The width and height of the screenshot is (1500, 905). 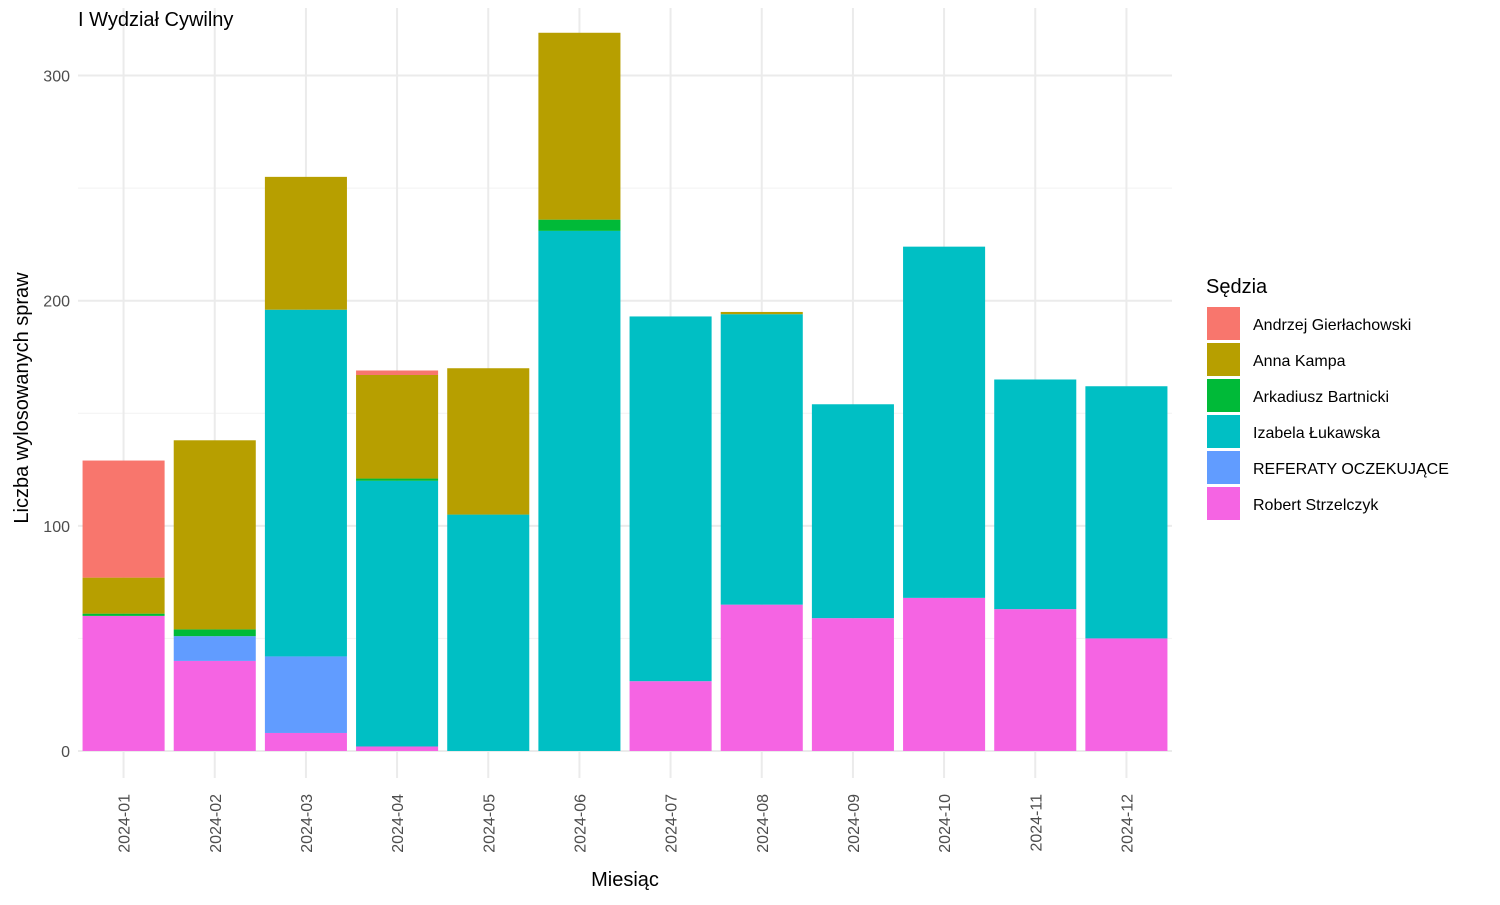 I want to click on x-tick-label: 2024-02, so click(x=216, y=823).